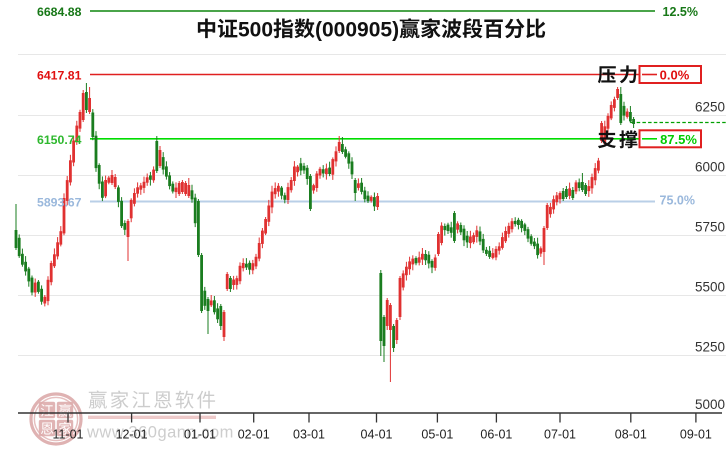  What do you see at coordinates (59, 140) in the screenshot?
I see `svg-text: 6150.74` at bounding box center [59, 140].